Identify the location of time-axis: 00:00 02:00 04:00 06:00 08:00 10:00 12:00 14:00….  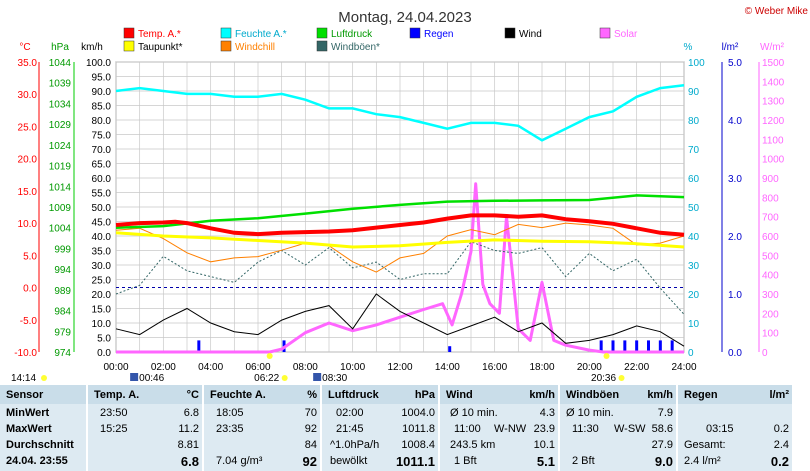
(399, 367).